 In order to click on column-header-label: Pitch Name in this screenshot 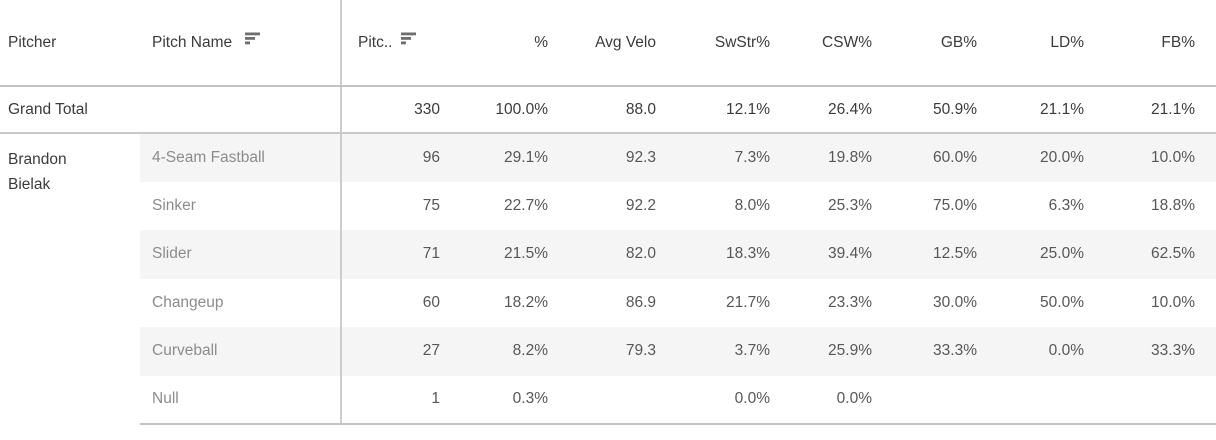, I will do `click(192, 42)`.